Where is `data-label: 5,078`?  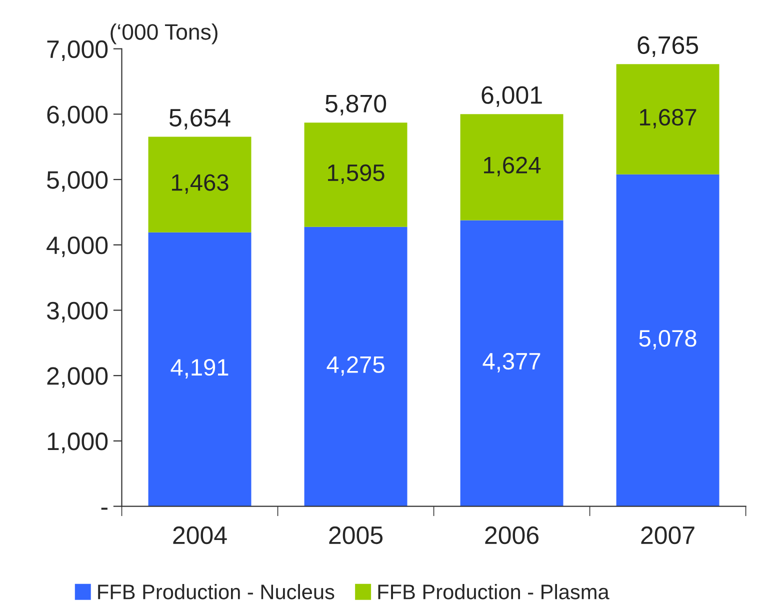 data-label: 5,078 is located at coordinates (667, 340).